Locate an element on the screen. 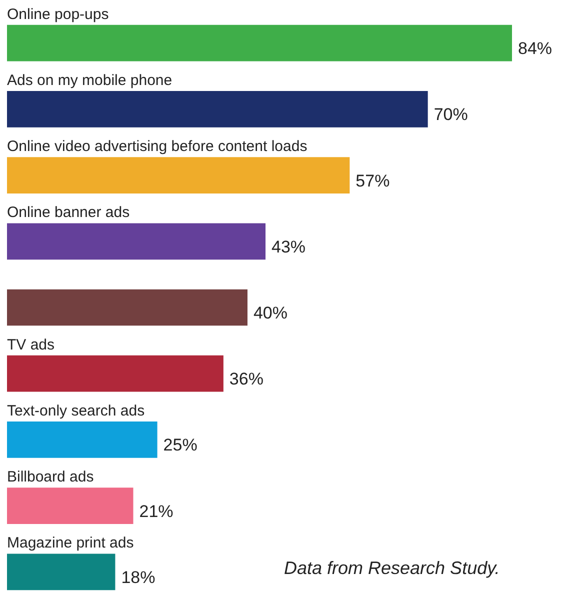  data-label: 21% is located at coordinates (156, 511).